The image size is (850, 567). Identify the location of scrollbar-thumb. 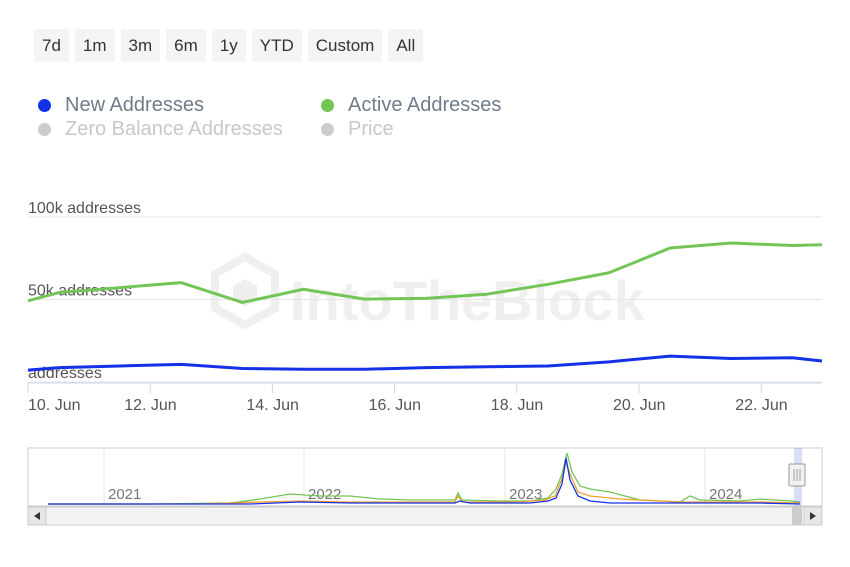
(797, 516).